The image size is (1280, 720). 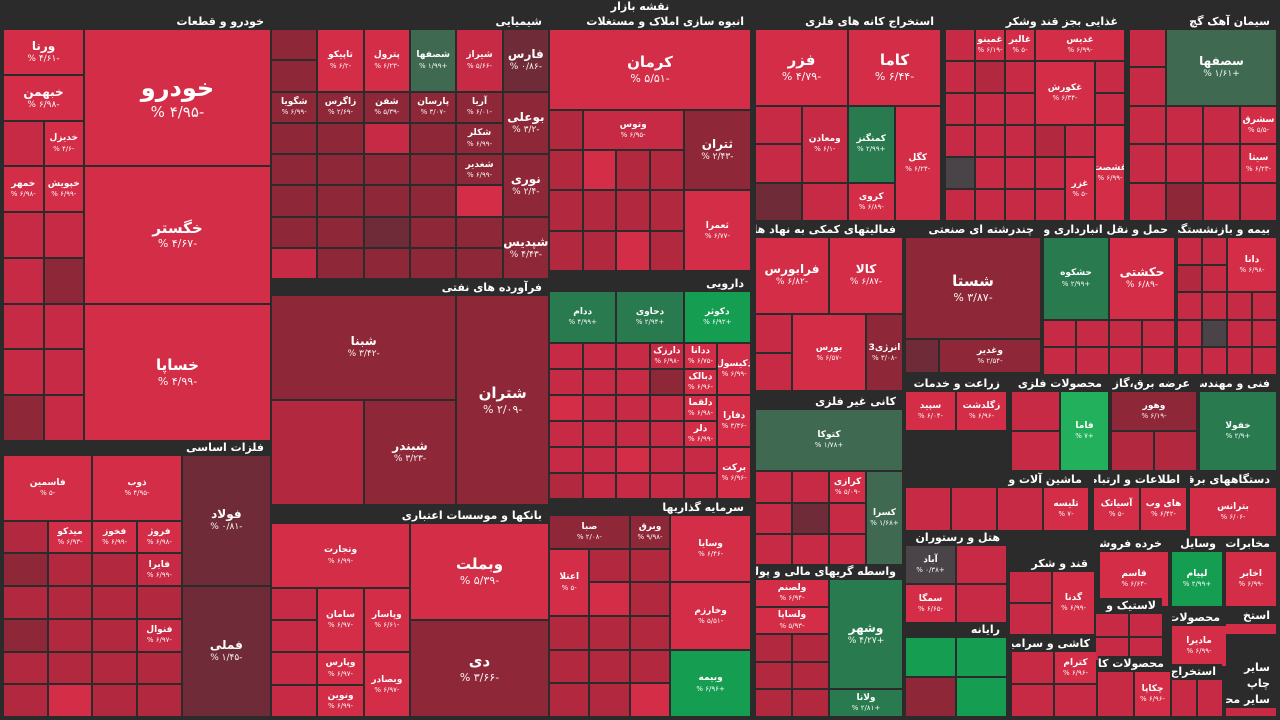 What do you see at coordinates (855, 401) in the screenshot?
I see `sector-title: کانی غیر فلزی` at bounding box center [855, 401].